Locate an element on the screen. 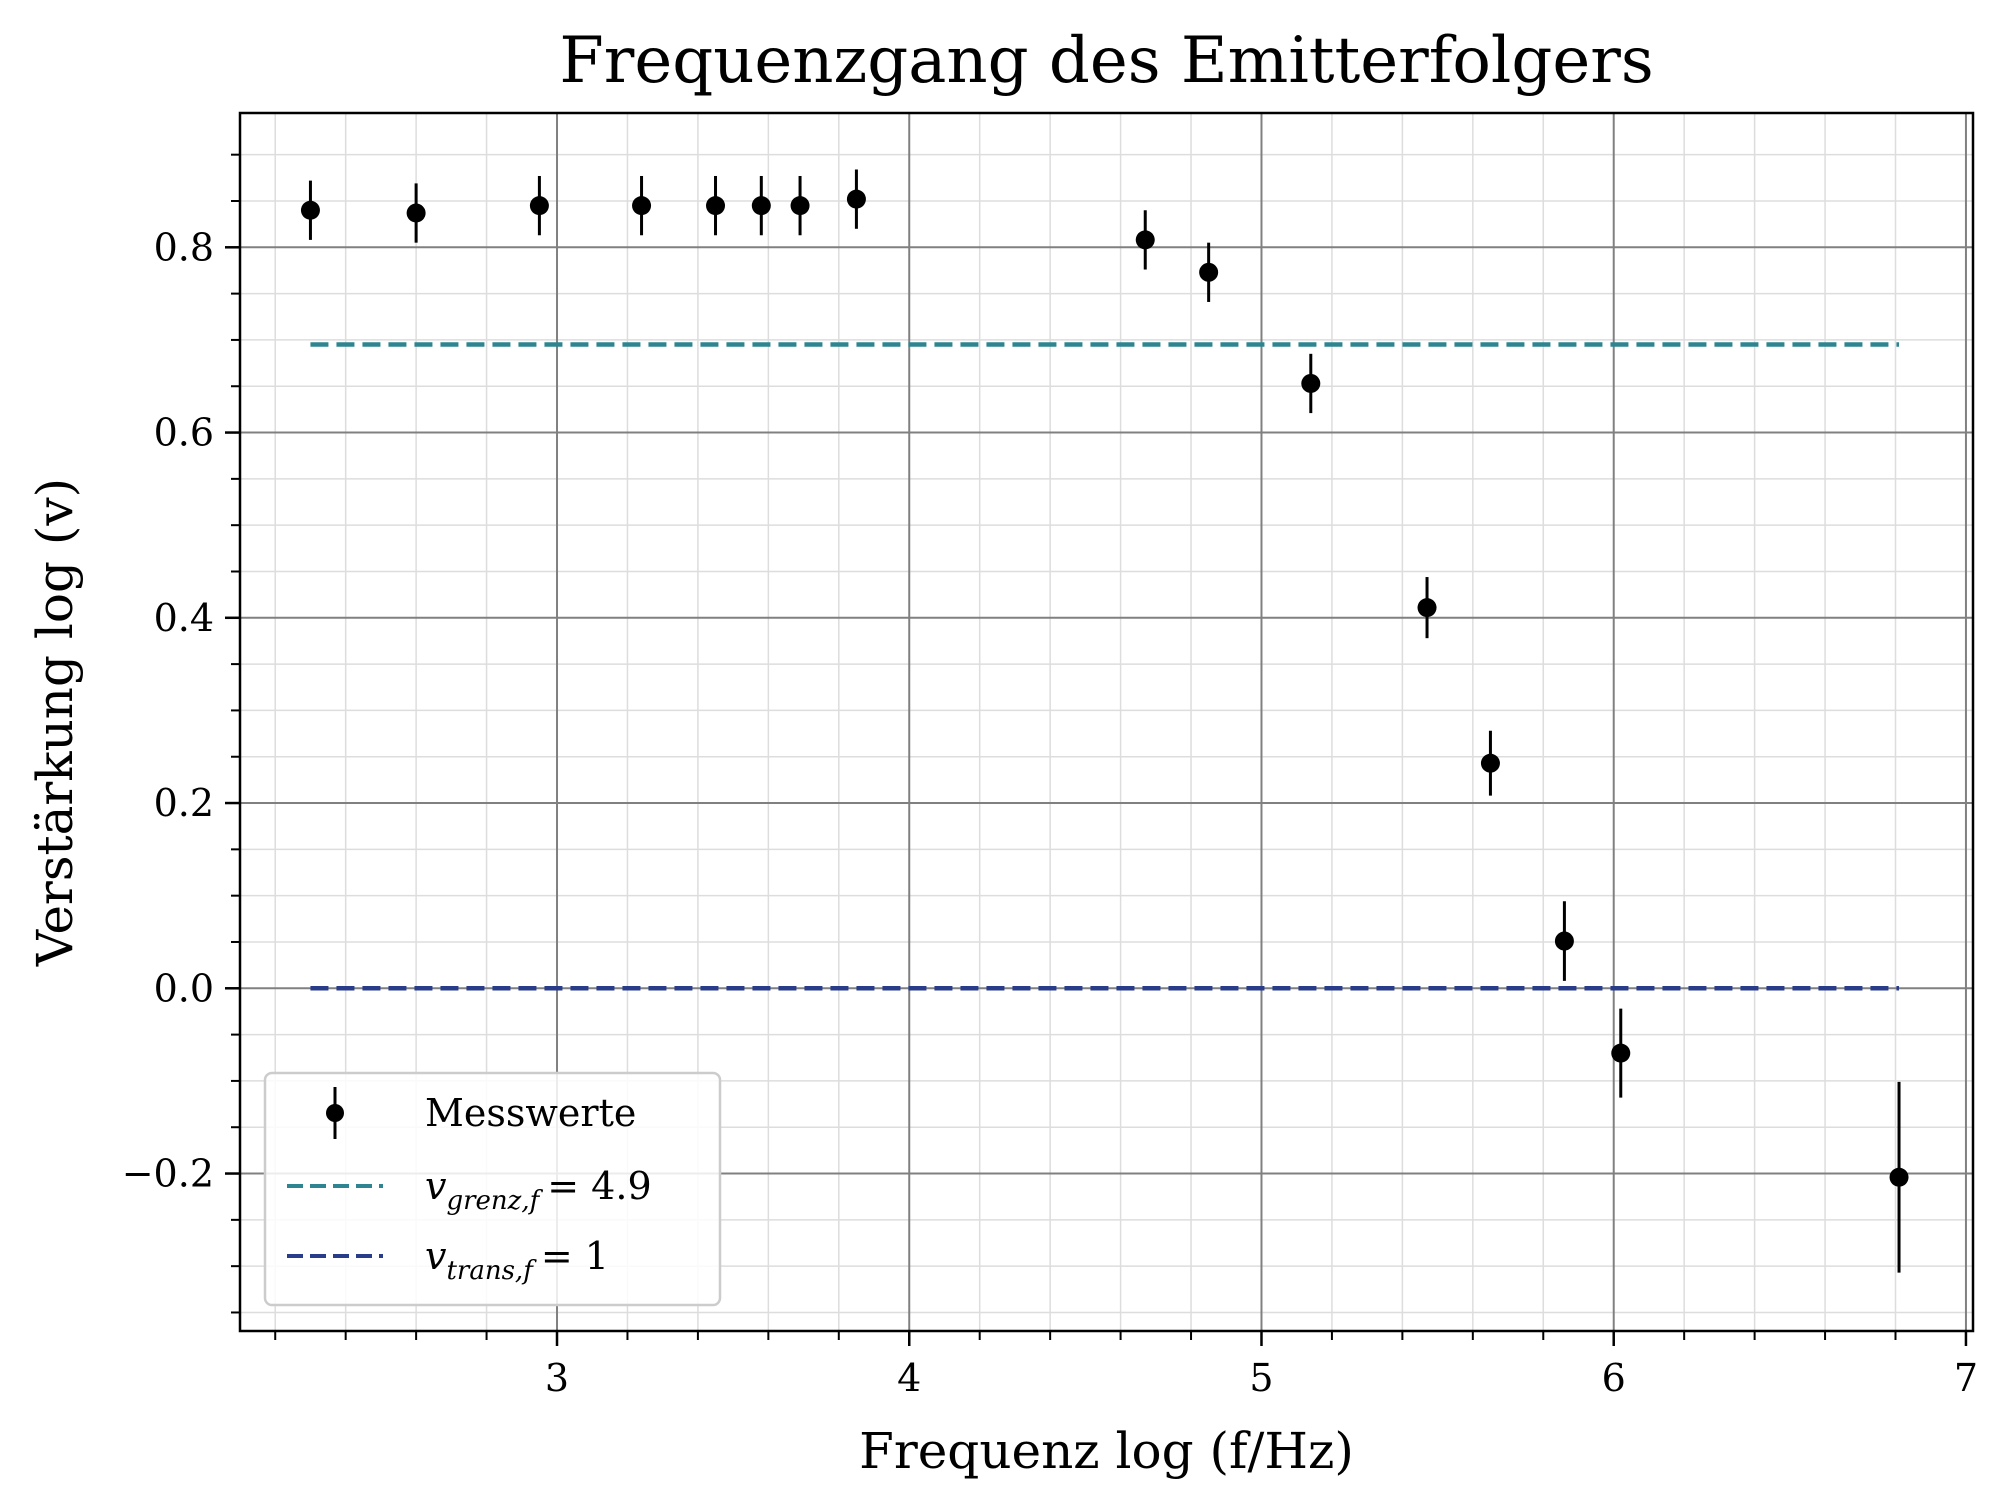 The image size is (1998, 1507). y-tick-label: −0.2 is located at coordinates (168, 1174).